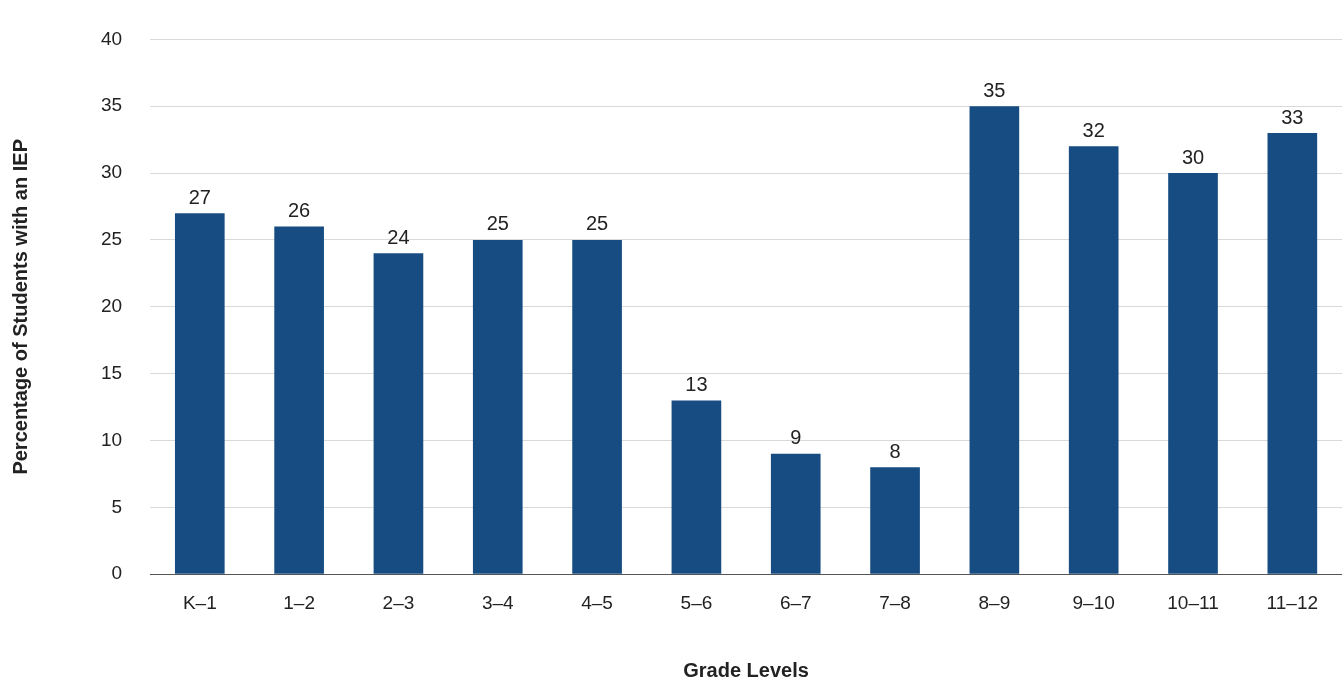 This screenshot has height=692, width=1342. What do you see at coordinates (696, 383) in the screenshot?
I see `data-label: 13` at bounding box center [696, 383].